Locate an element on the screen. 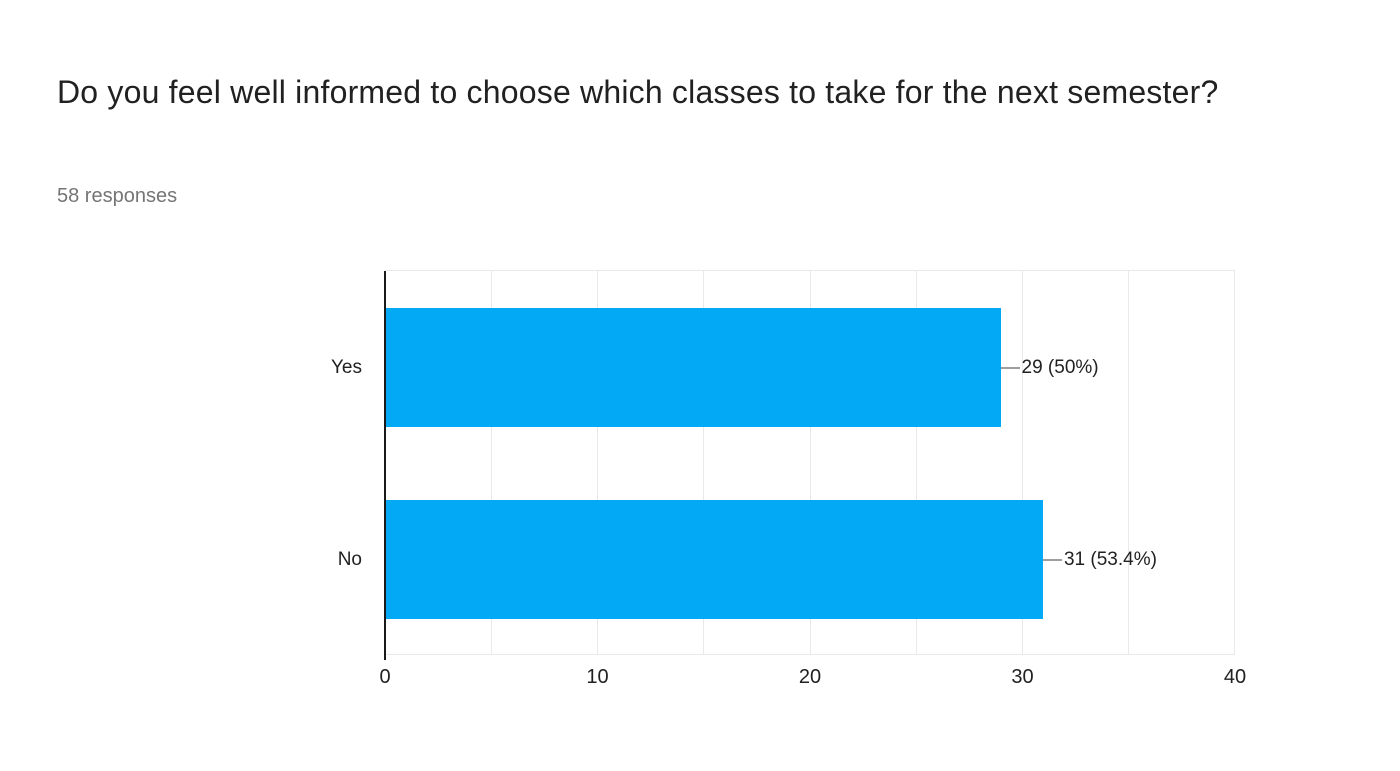 This screenshot has height=771, width=1400. x-tick-label: 20 is located at coordinates (810, 677).